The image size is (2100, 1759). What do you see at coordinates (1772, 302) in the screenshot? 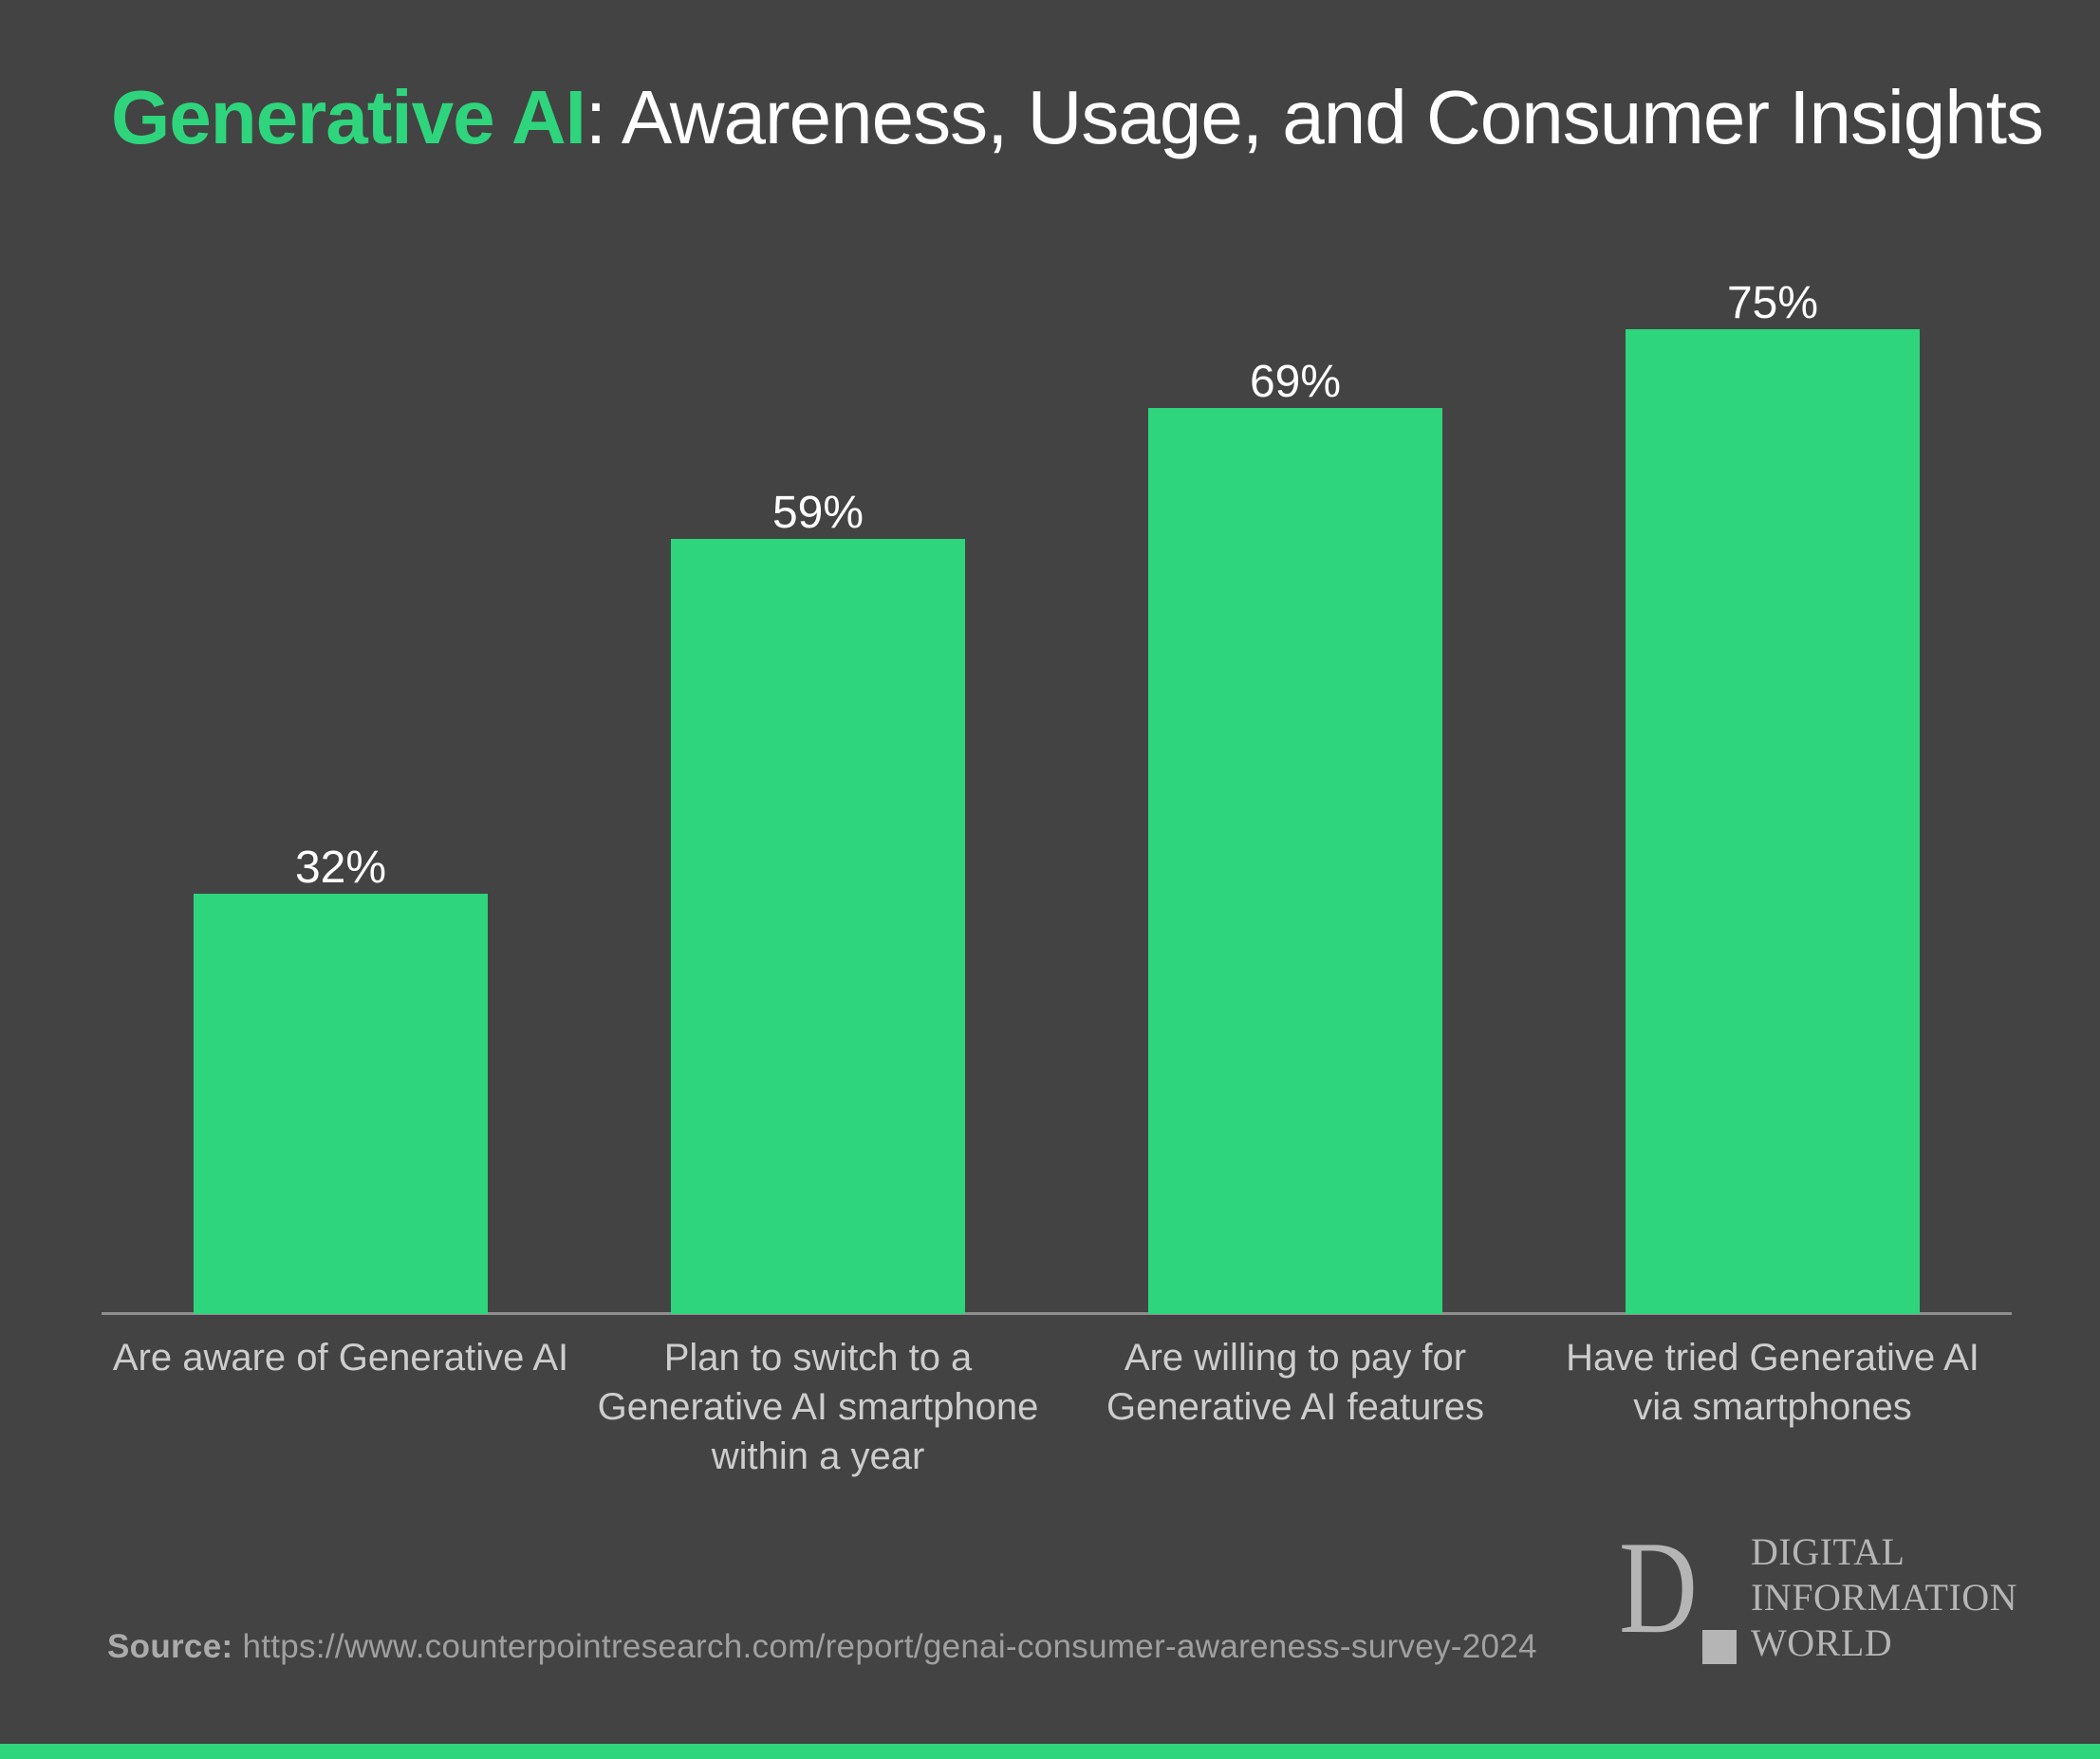
I see `bar-value-label: 75%` at bounding box center [1772, 302].